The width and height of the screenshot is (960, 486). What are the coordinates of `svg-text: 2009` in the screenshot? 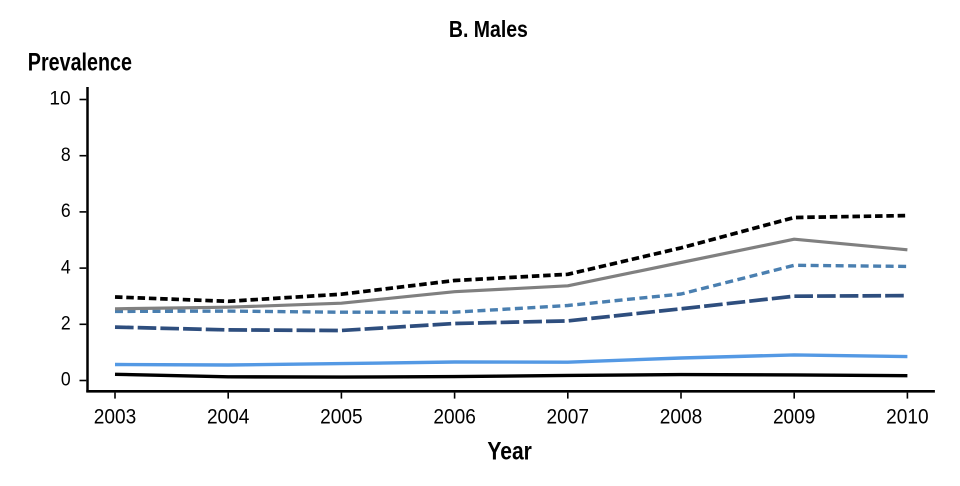 It's located at (794, 417).